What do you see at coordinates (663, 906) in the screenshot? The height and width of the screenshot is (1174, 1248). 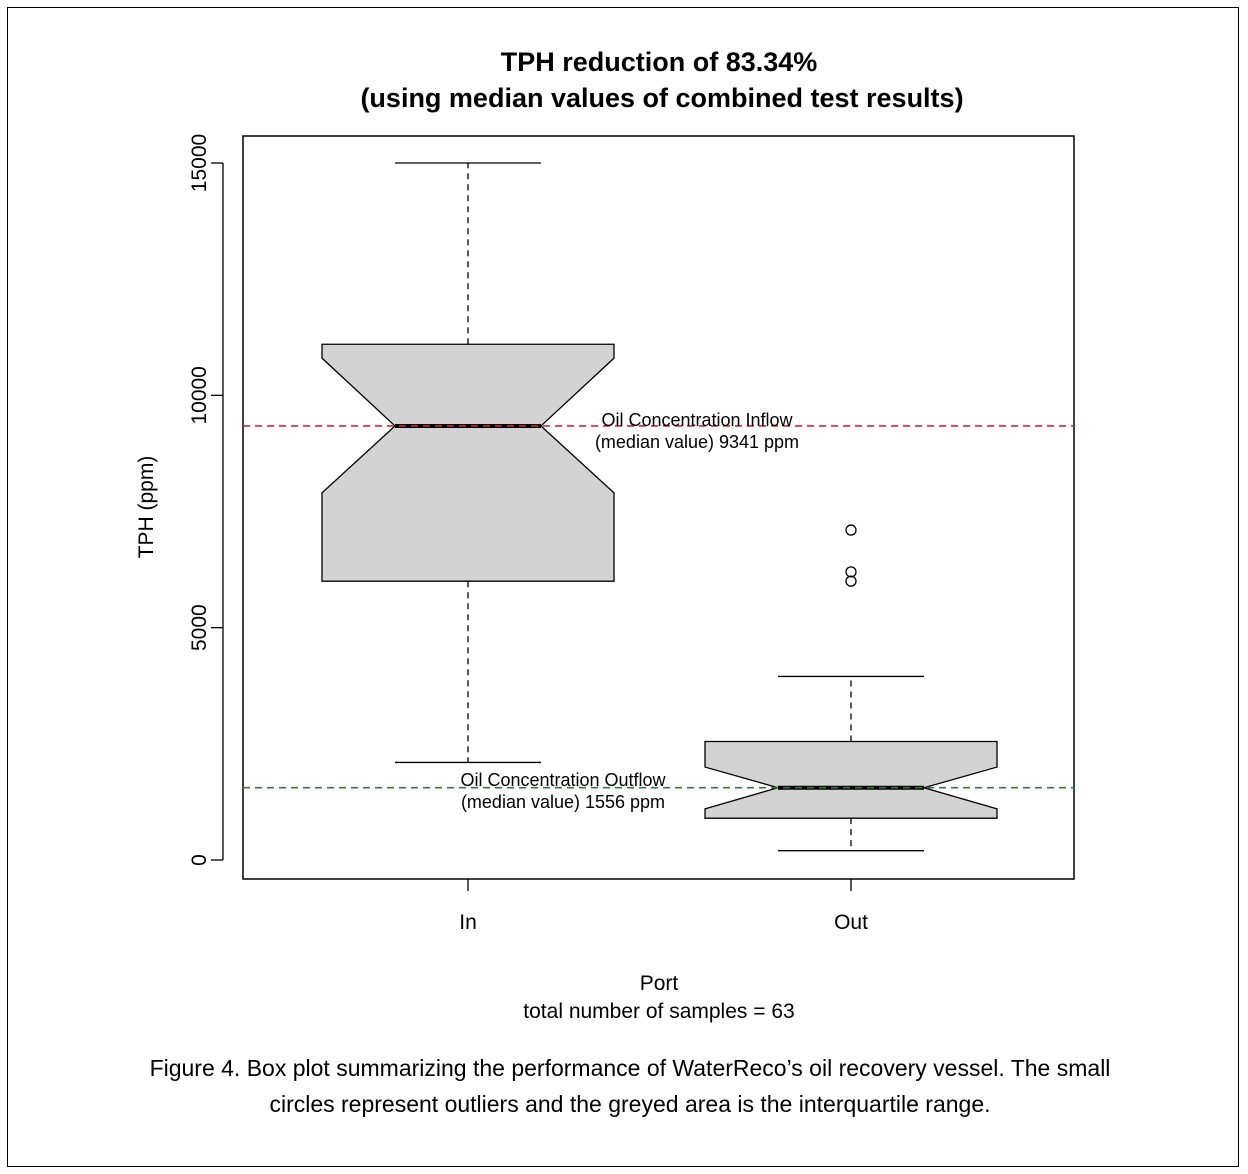 I see `x-axis: In Out` at bounding box center [663, 906].